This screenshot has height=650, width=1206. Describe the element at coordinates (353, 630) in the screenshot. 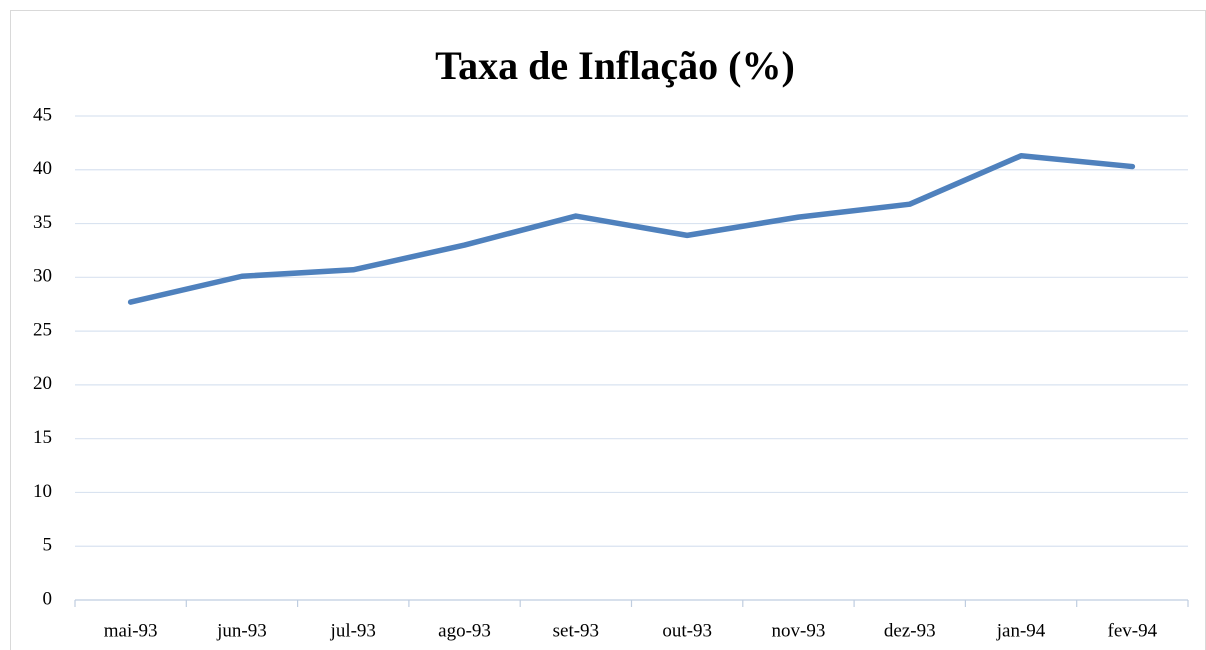

I see `x-tick-label: jul-93` at that location.